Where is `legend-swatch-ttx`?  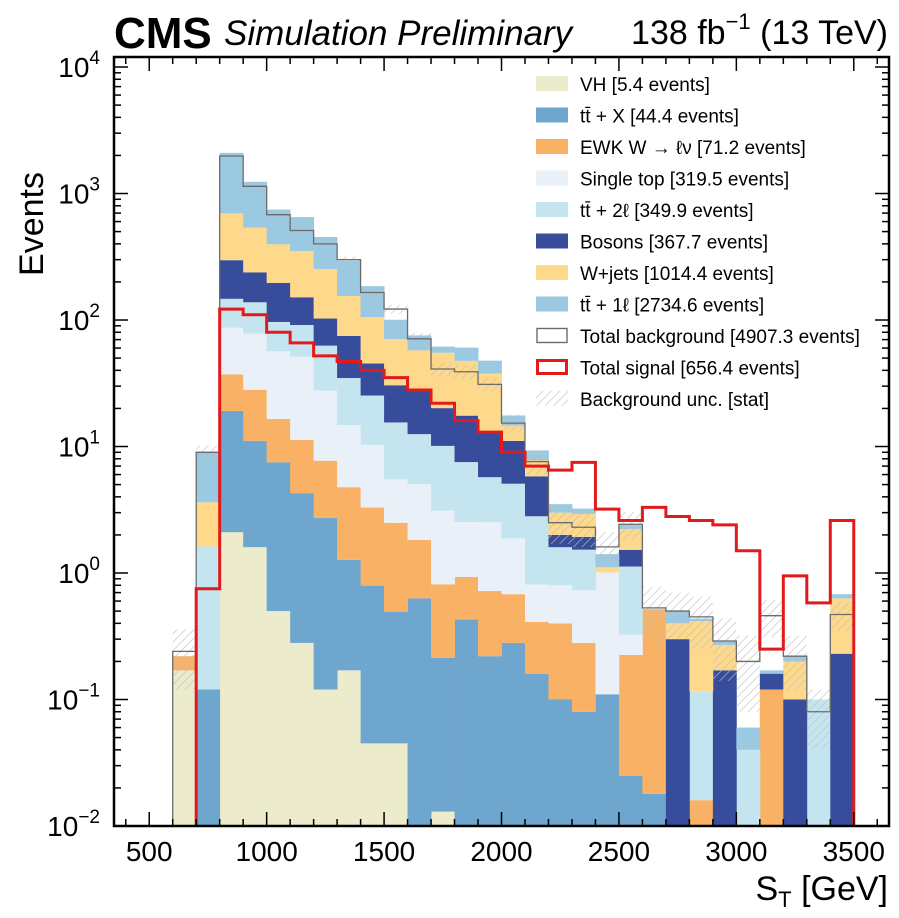
legend-swatch-ttx is located at coordinates (552, 115).